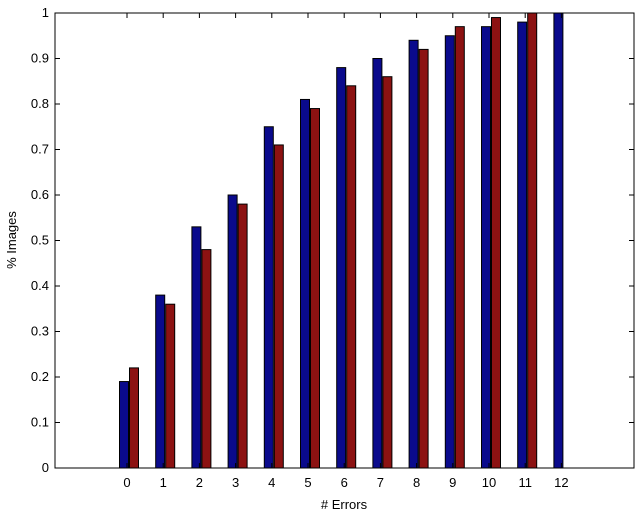  I want to click on x-tick-label-1: 1, so click(163, 482).